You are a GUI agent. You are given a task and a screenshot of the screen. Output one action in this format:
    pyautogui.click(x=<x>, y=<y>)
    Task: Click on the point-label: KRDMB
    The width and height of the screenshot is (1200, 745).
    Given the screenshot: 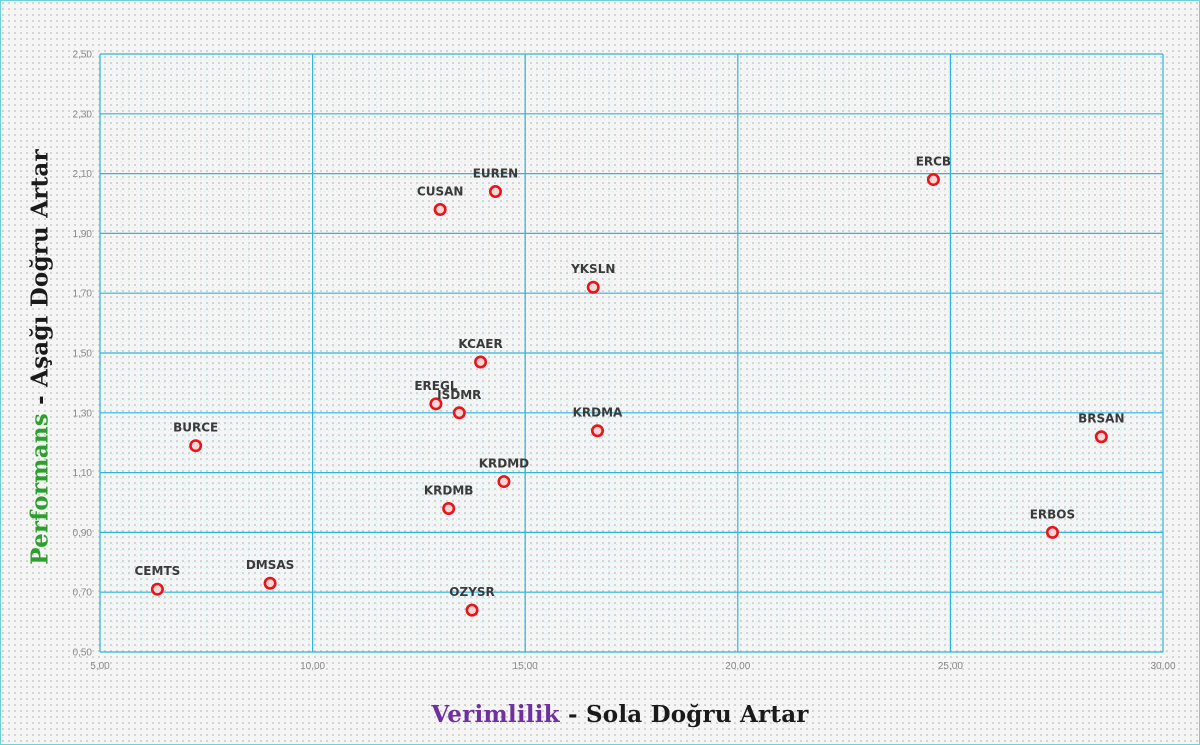 What is the action you would take?
    pyautogui.click(x=449, y=490)
    